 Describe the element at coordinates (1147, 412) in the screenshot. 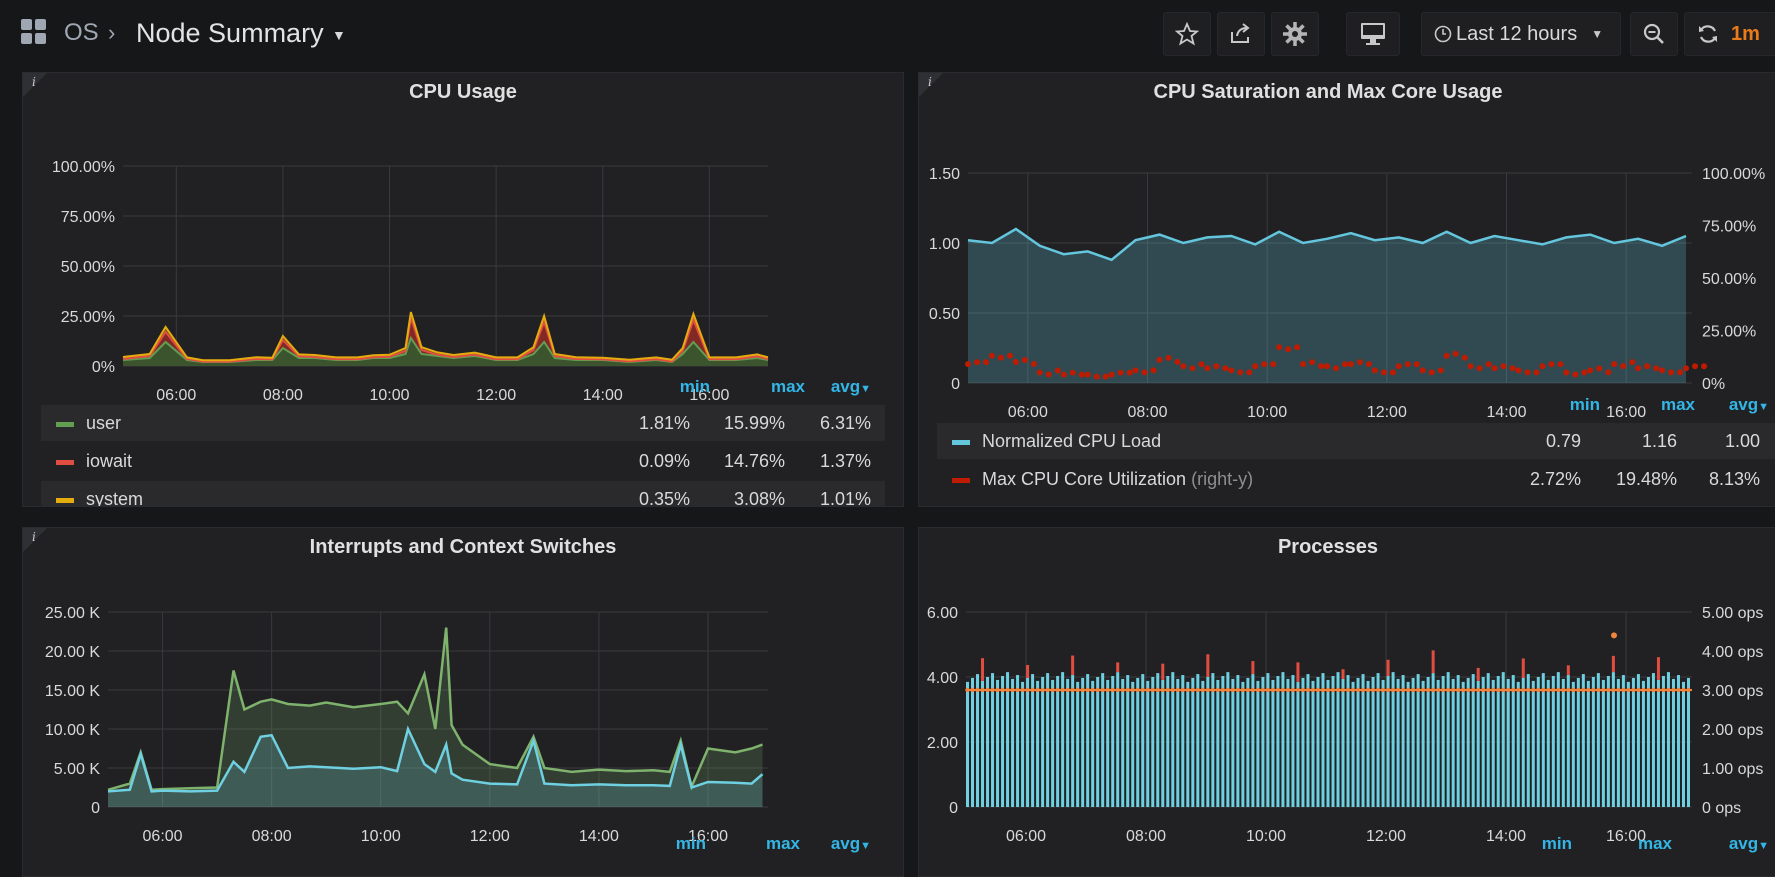

I see `x-tick-label: 08:00` at that location.